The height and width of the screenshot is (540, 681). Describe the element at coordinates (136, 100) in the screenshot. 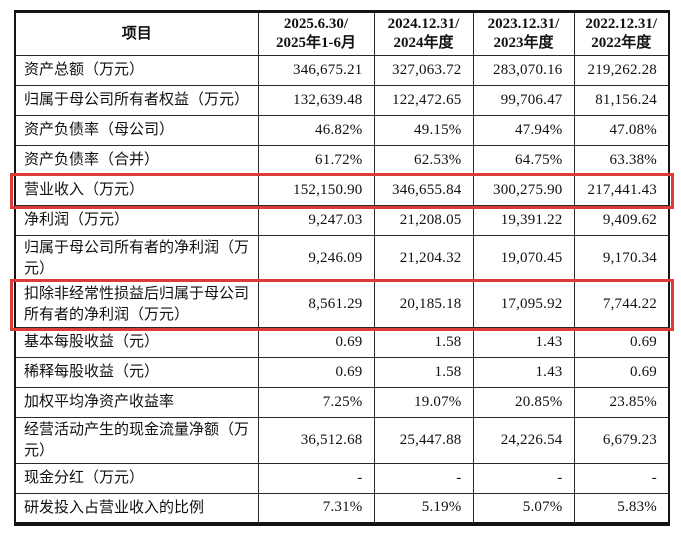

I see `row-label: 归属于母公司所有者权益（万元）` at that location.